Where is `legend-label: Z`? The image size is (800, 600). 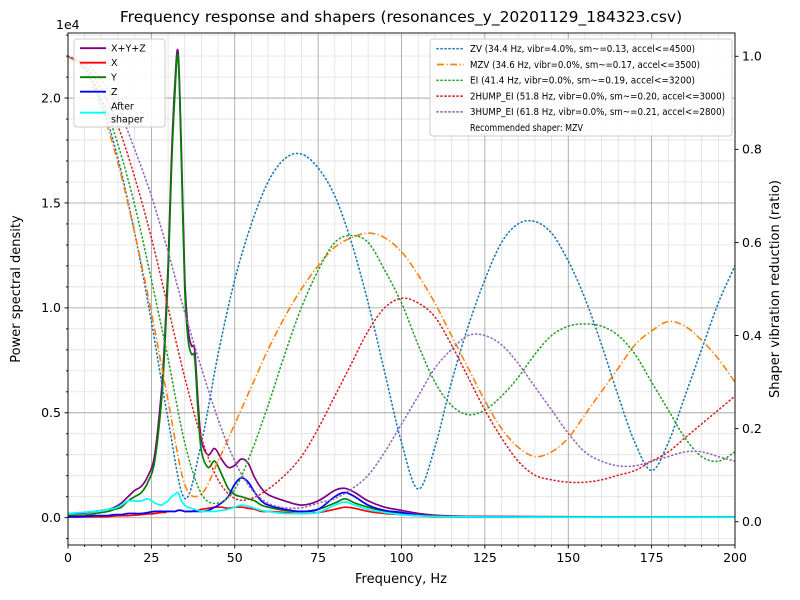
legend-label: Z is located at coordinates (114, 92).